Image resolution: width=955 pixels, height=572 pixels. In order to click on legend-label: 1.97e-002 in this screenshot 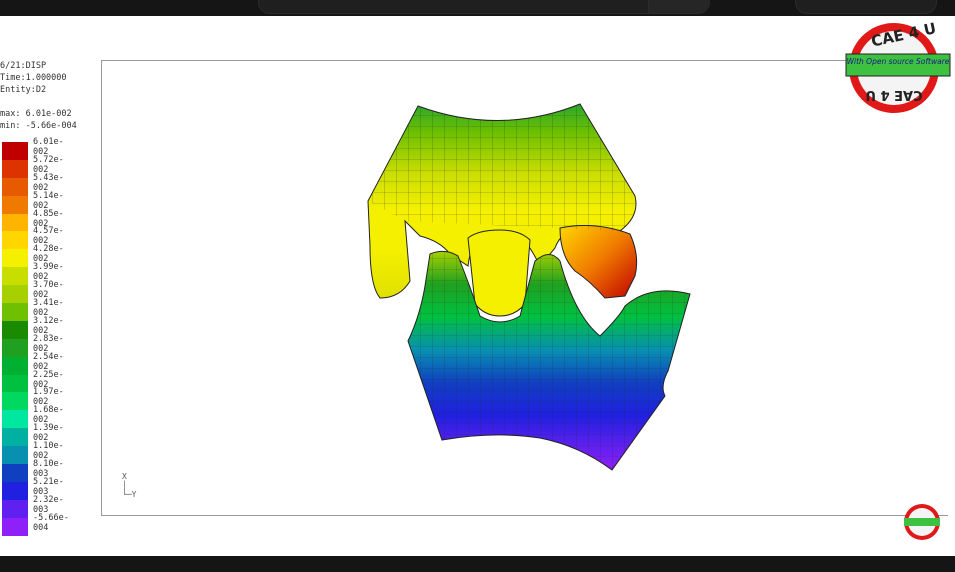, I will do `click(48, 397)`.